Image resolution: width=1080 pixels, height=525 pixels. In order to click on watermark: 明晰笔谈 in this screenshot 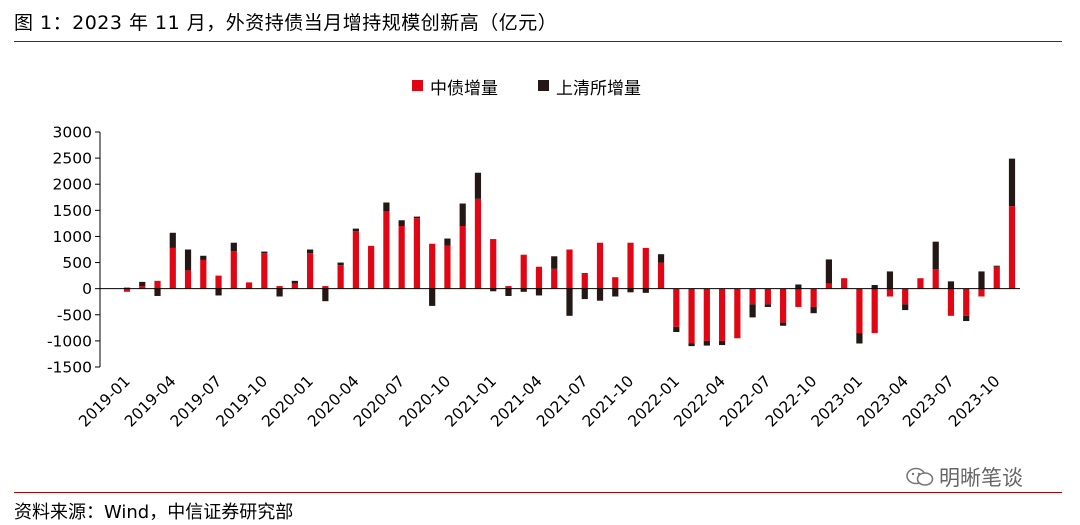, I will do `click(964, 477)`.